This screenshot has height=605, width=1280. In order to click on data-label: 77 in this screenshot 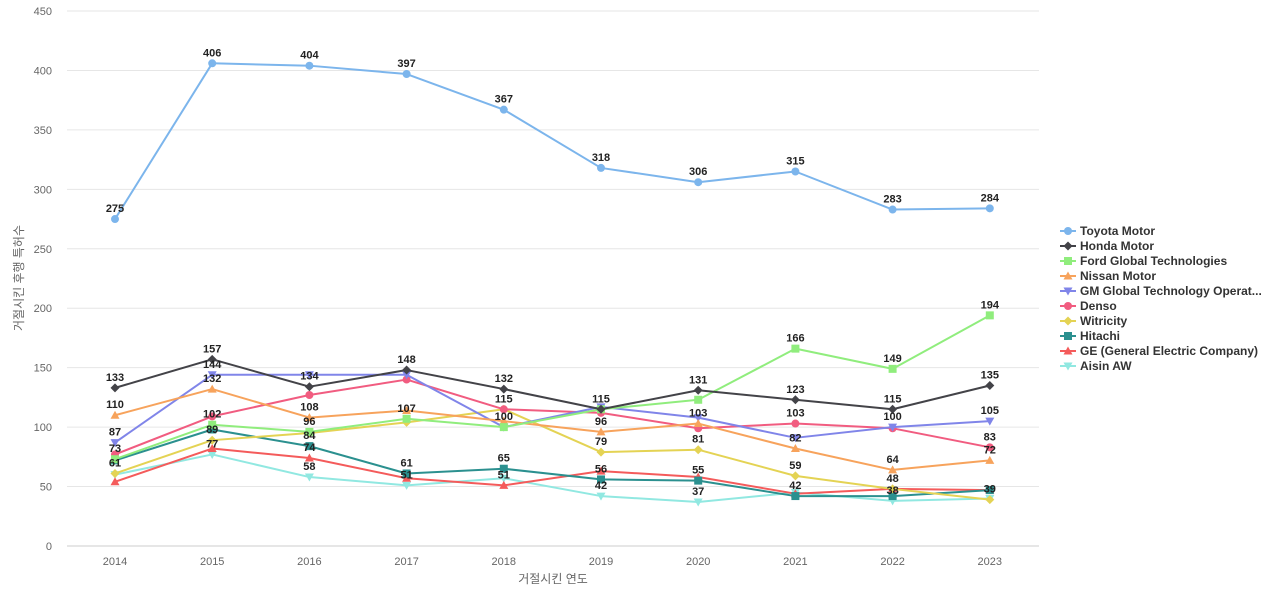, I will do `click(212, 444)`.